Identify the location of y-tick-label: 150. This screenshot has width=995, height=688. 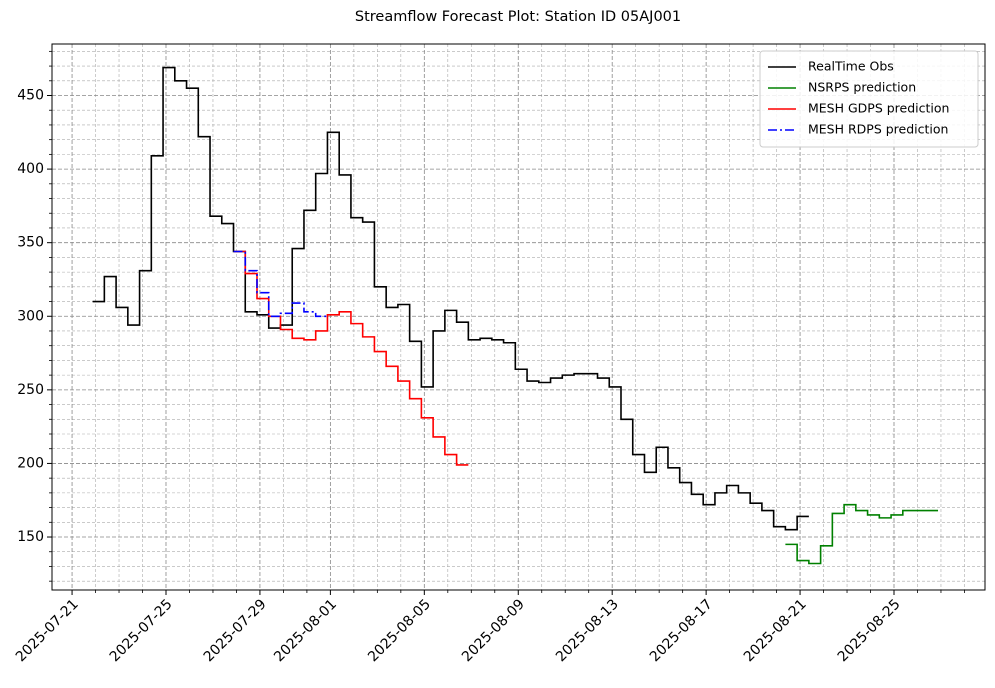
(30, 537).